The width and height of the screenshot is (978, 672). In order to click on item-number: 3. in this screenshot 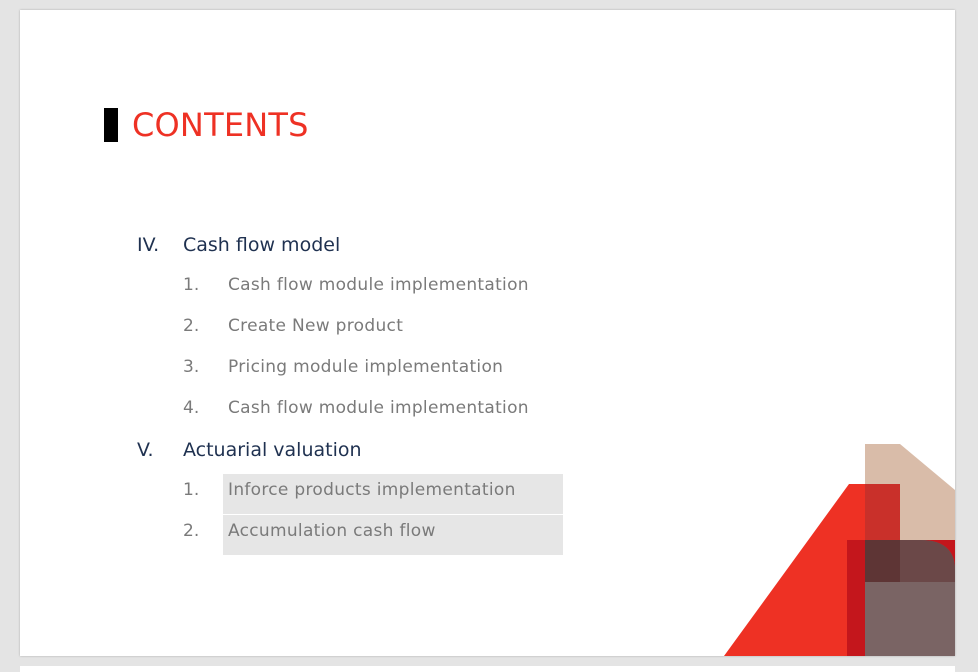, I will do `click(191, 367)`.